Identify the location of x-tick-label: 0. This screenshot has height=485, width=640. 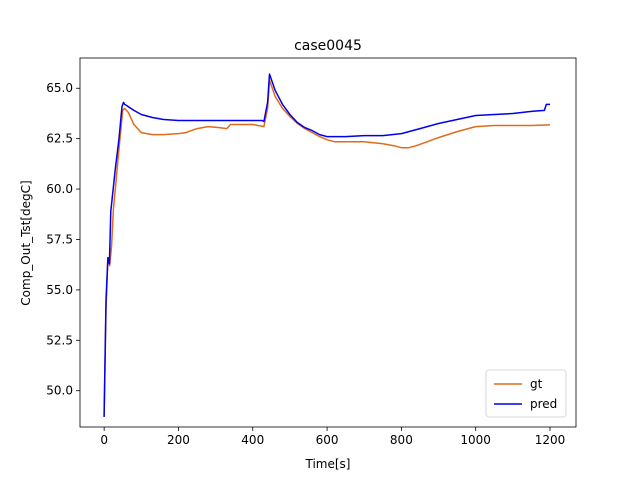
(104, 440).